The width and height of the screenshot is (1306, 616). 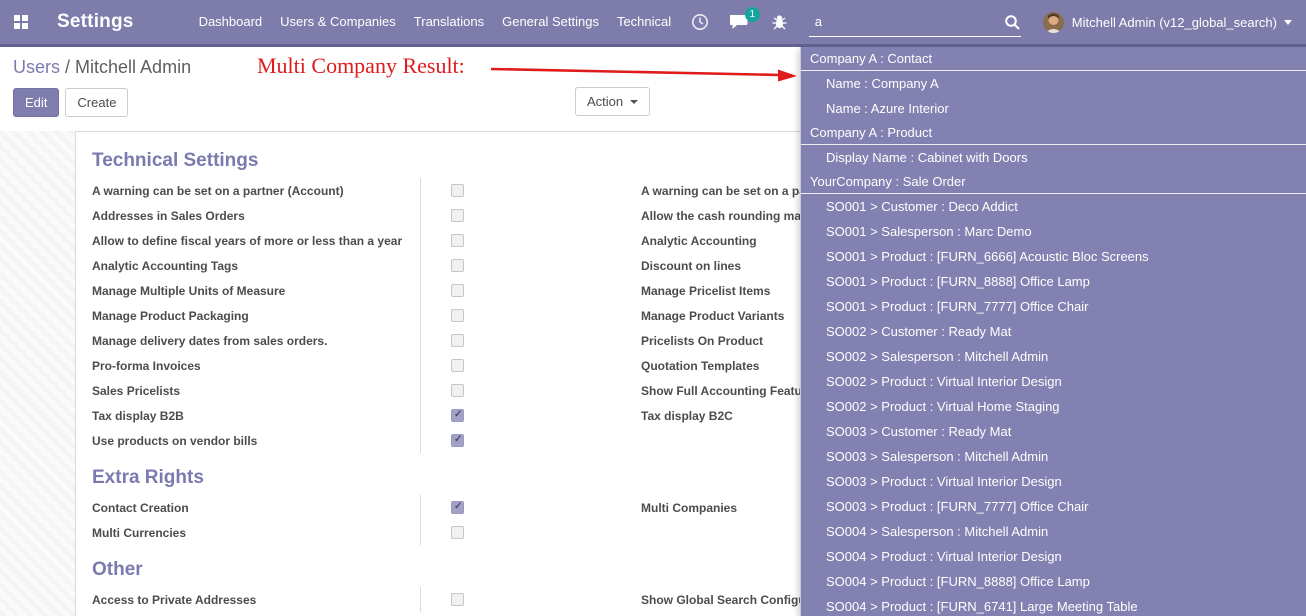 What do you see at coordinates (170, 315) in the screenshot?
I see `setting-label-manage-product-packaging: Manage Product Packaging` at bounding box center [170, 315].